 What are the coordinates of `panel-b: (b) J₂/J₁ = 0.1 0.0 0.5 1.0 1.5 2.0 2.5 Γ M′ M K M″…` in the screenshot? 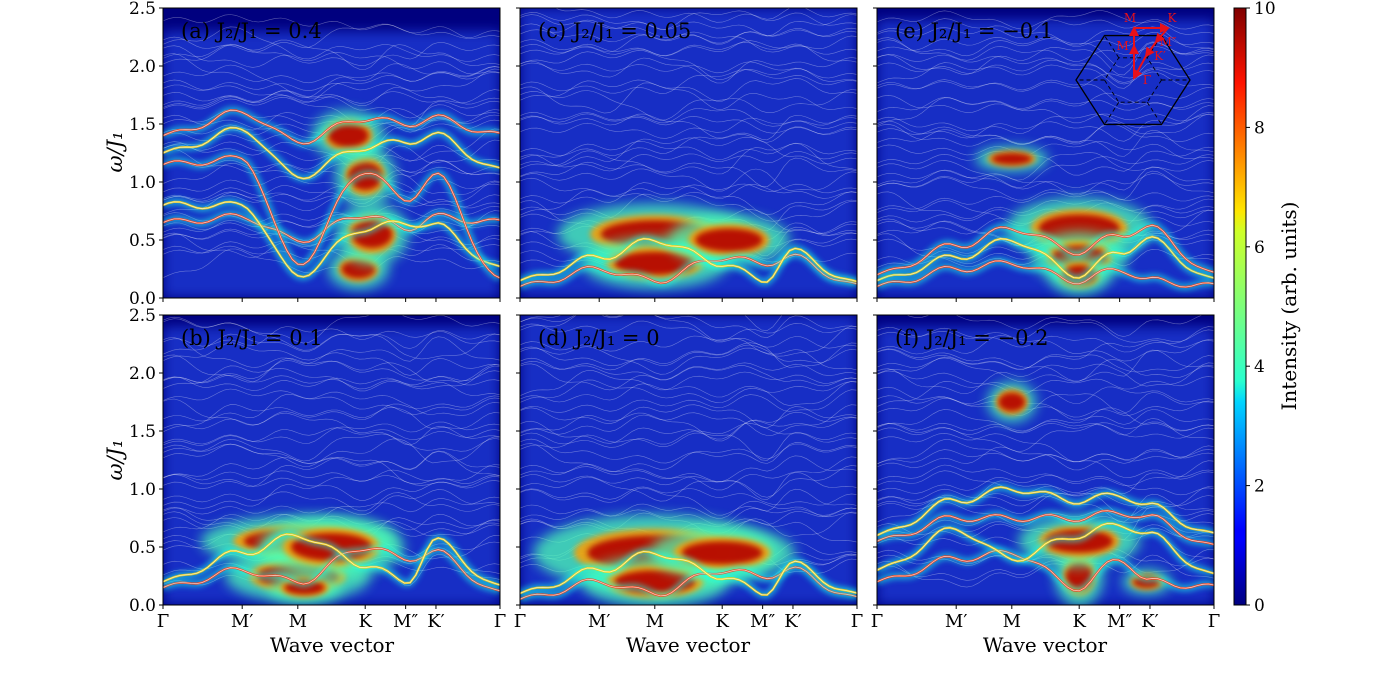 It's located at (317, 469).